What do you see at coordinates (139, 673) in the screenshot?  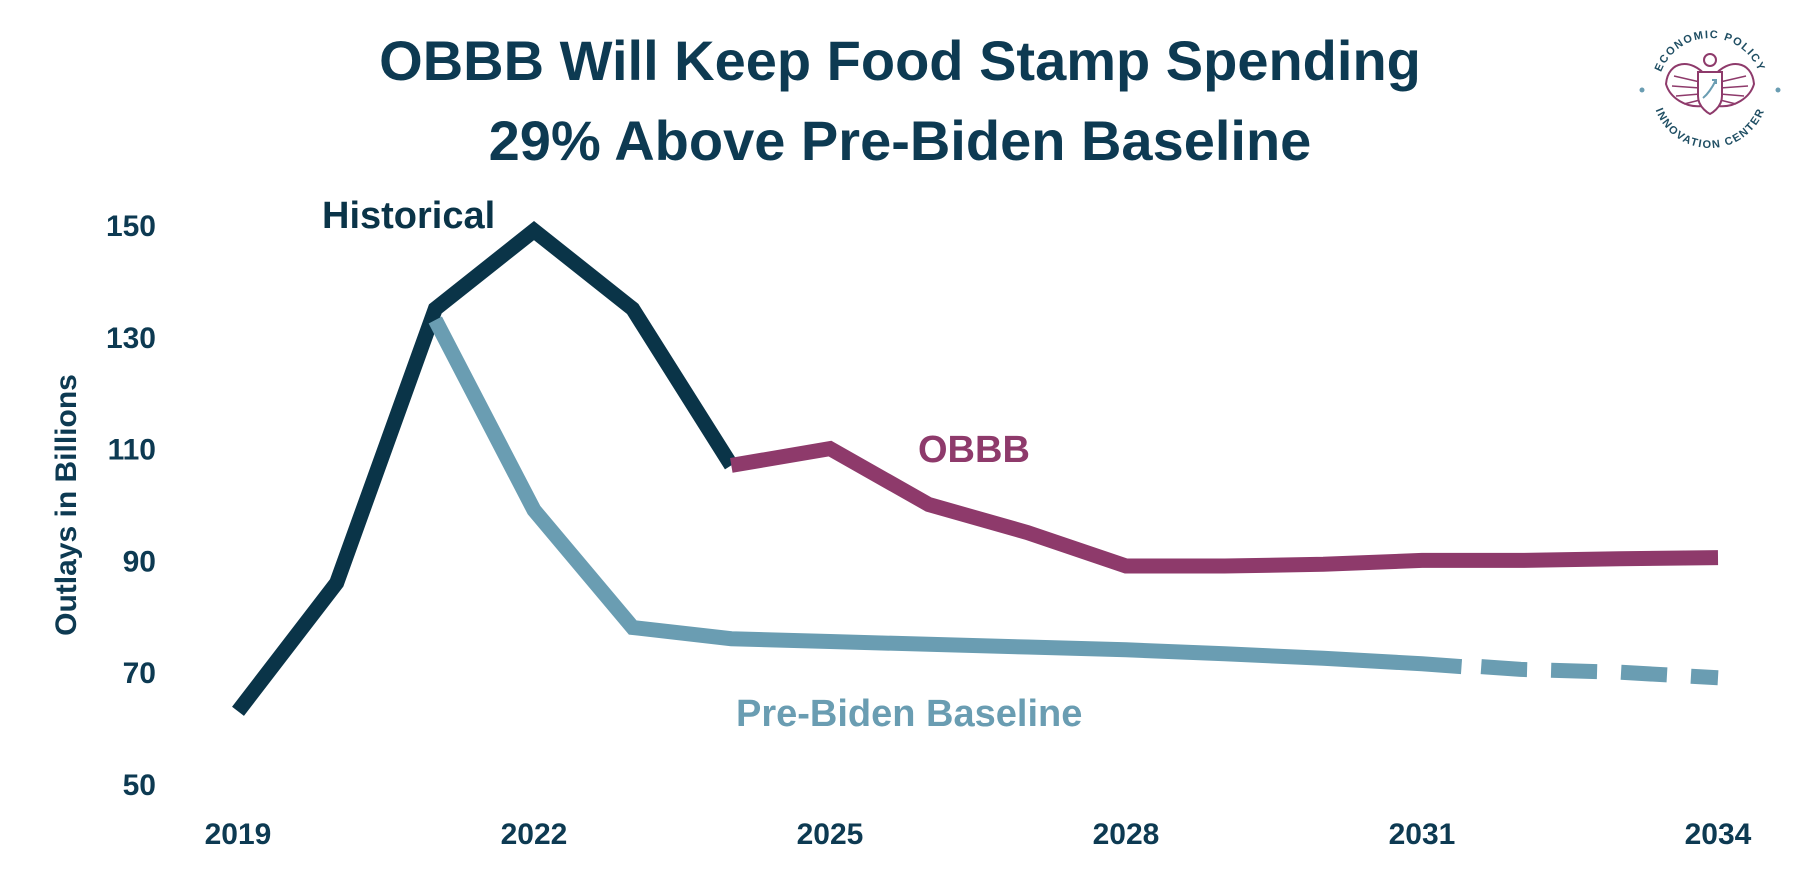 I see `y-tick-label: 70` at bounding box center [139, 673].